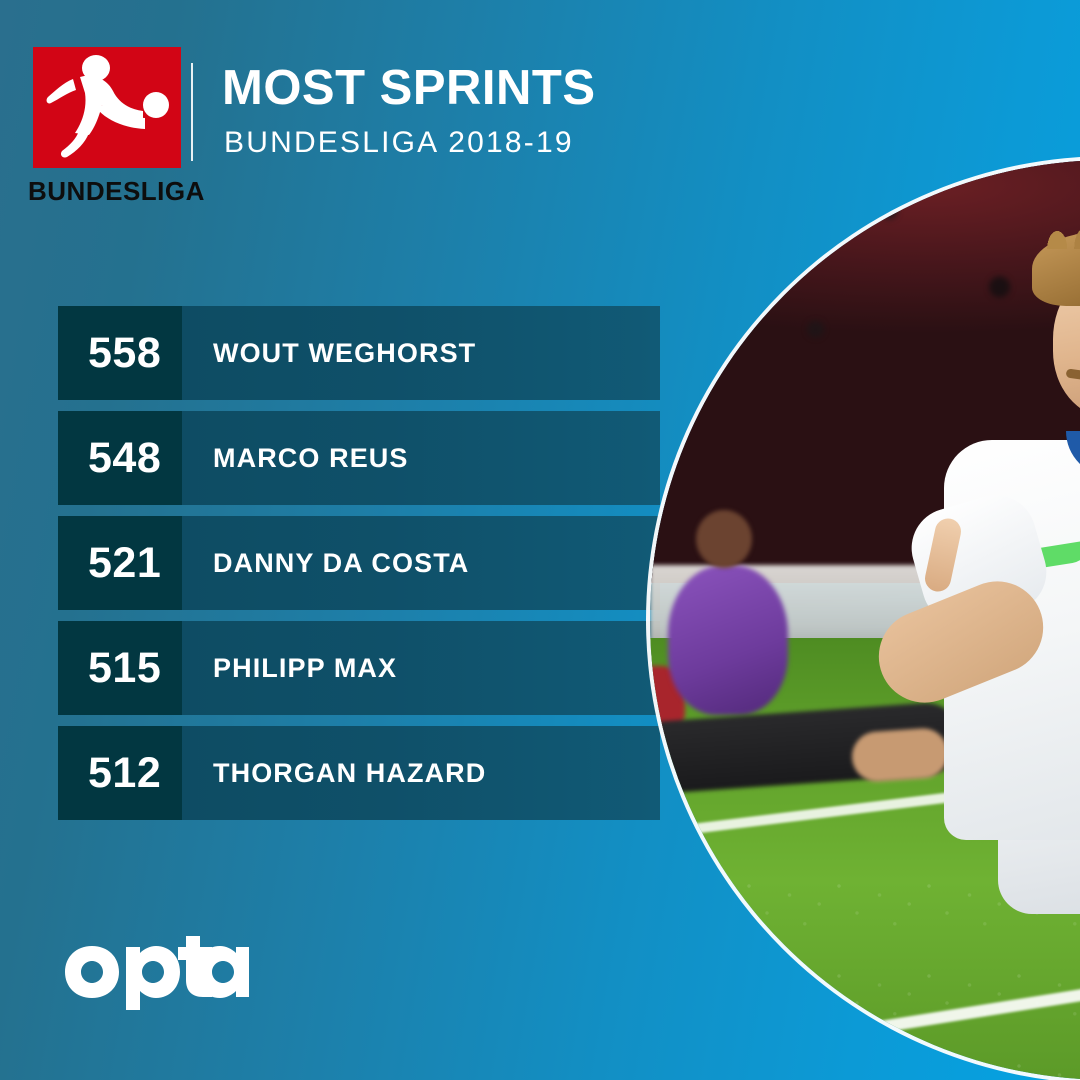 The image size is (1080, 1080). Describe the element at coordinates (399, 142) in the screenshot. I see `page-subtitle: BUNDESLIGA 2018-19` at that location.